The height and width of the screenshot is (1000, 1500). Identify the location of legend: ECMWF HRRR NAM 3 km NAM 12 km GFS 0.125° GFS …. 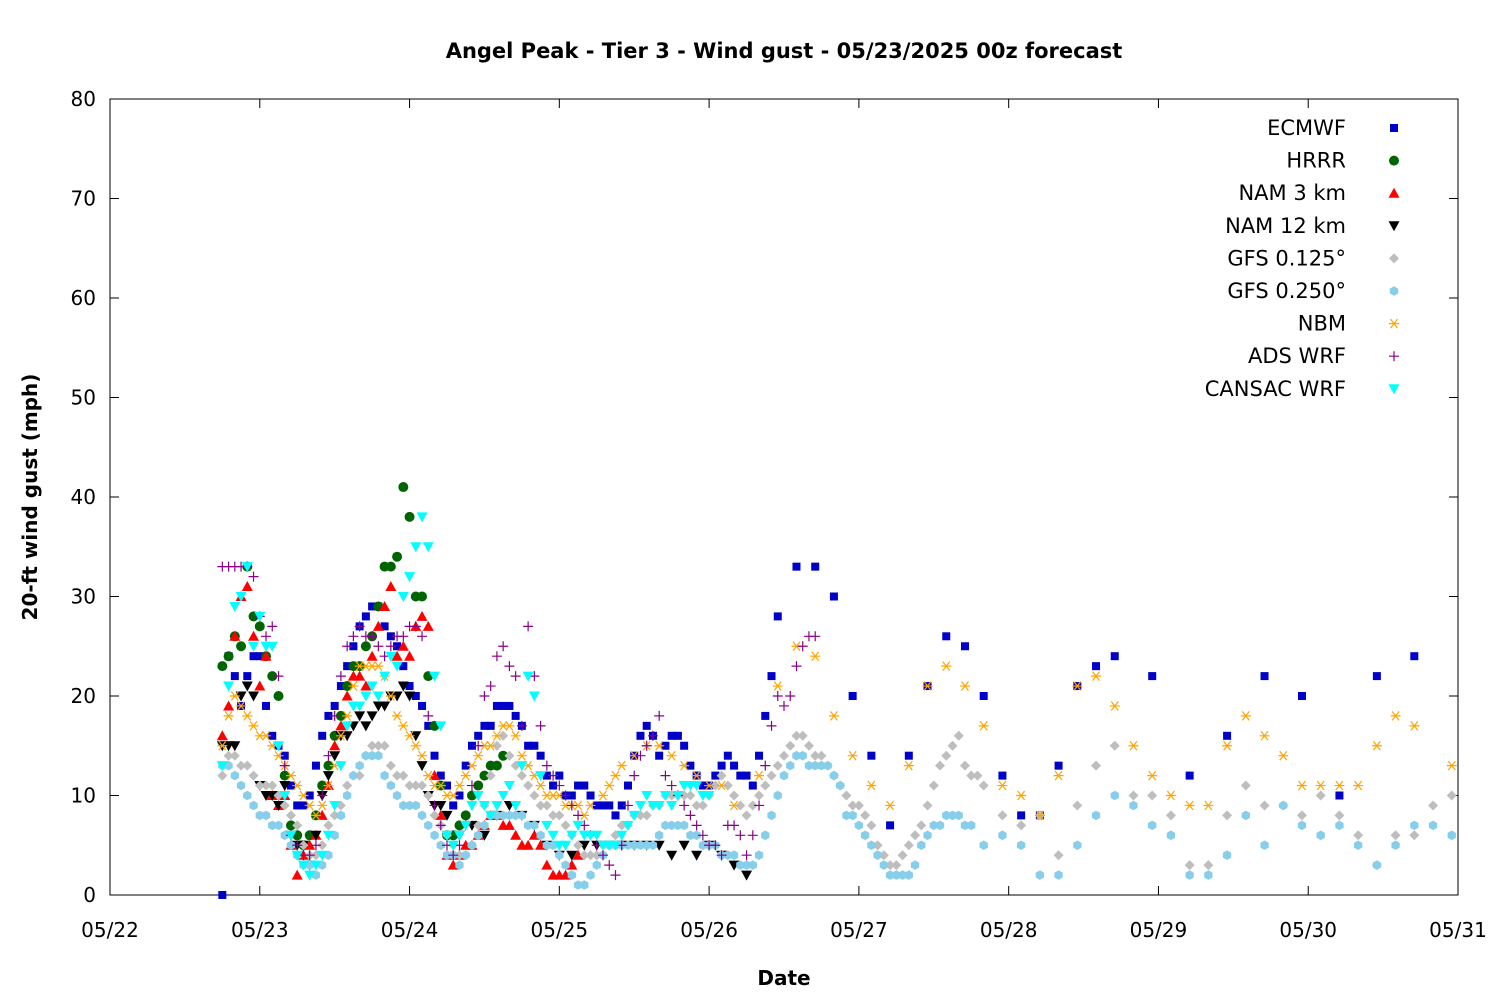
(1302, 258).